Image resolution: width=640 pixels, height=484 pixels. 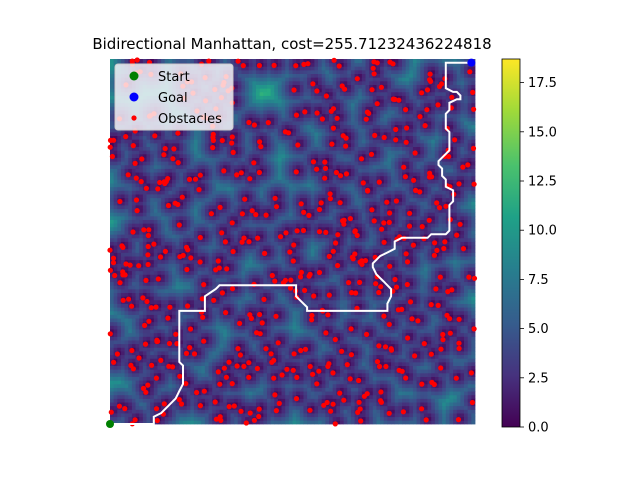 What do you see at coordinates (542, 83) in the screenshot?
I see `colorbar-tick-label: 17.5` at bounding box center [542, 83].